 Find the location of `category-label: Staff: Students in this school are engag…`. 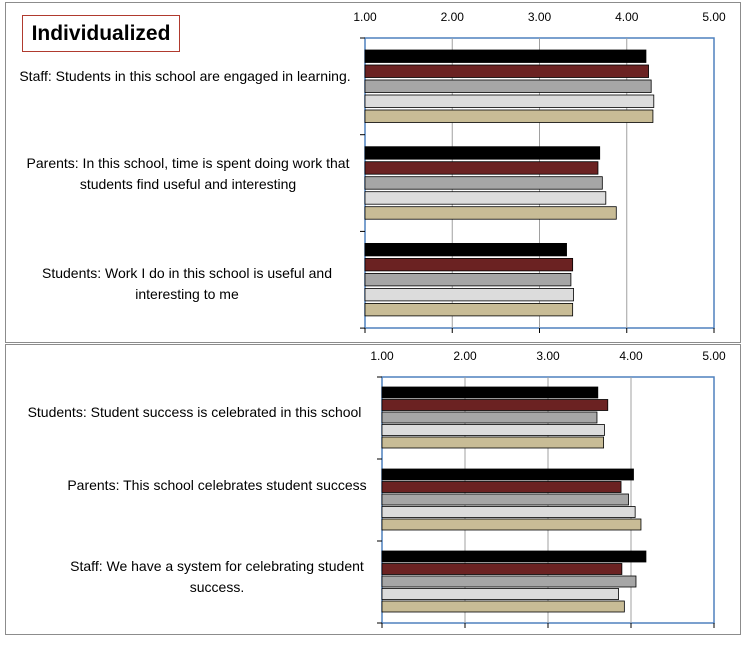

category-label: Staff: Students in this school are engag… is located at coordinates (185, 76).